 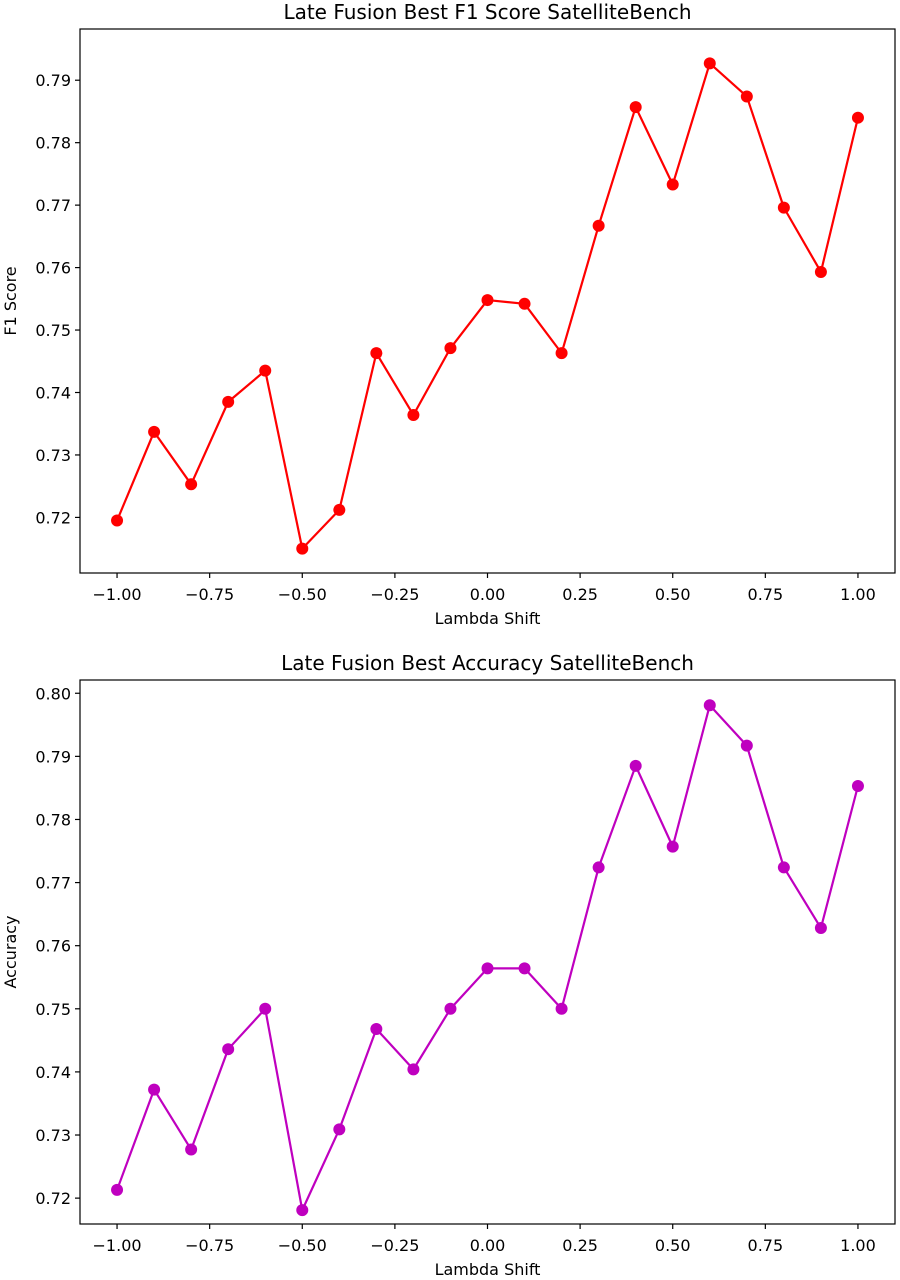 What do you see at coordinates (10, 300) in the screenshot?
I see `y-axis-label: F1 Score` at bounding box center [10, 300].